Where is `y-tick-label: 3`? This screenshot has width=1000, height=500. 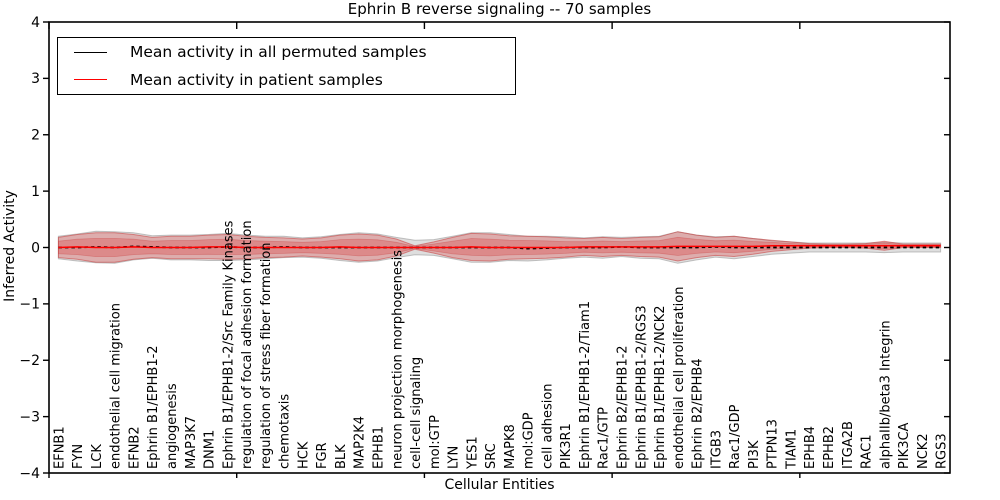 y-tick-label: 3 is located at coordinates (35, 79).